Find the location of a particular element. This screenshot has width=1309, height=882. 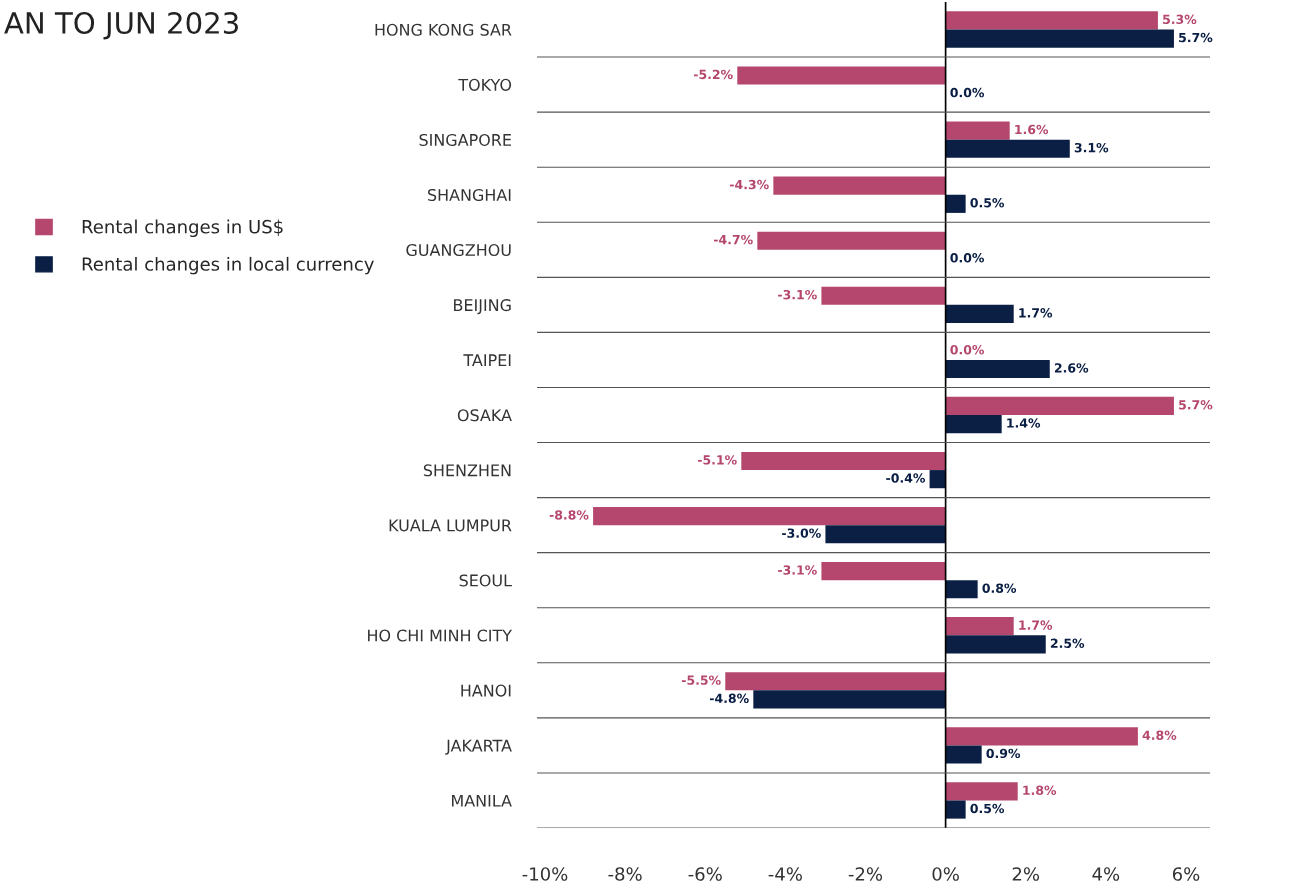

y-tick-label: HO CHI MINH CITY is located at coordinates (440, 635).